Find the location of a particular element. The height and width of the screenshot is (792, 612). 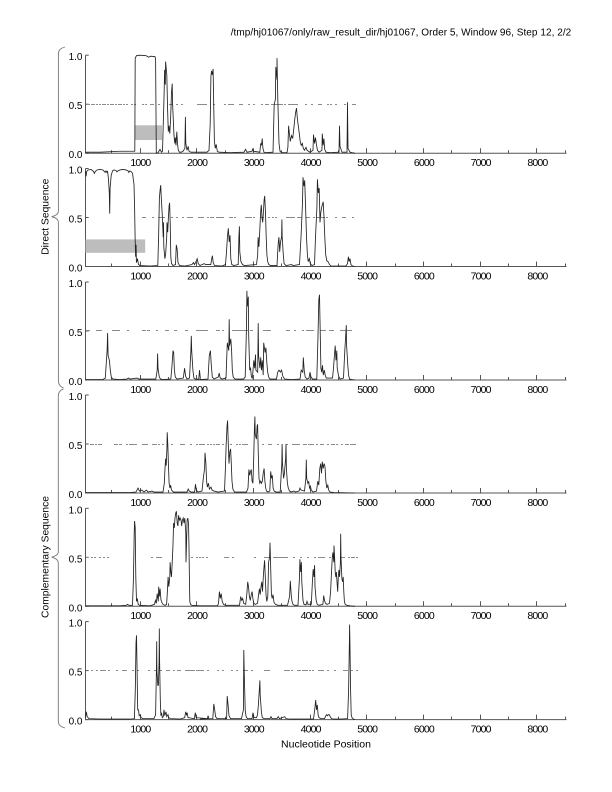

svg-text: Direct Sequence is located at coordinates (46, 216).